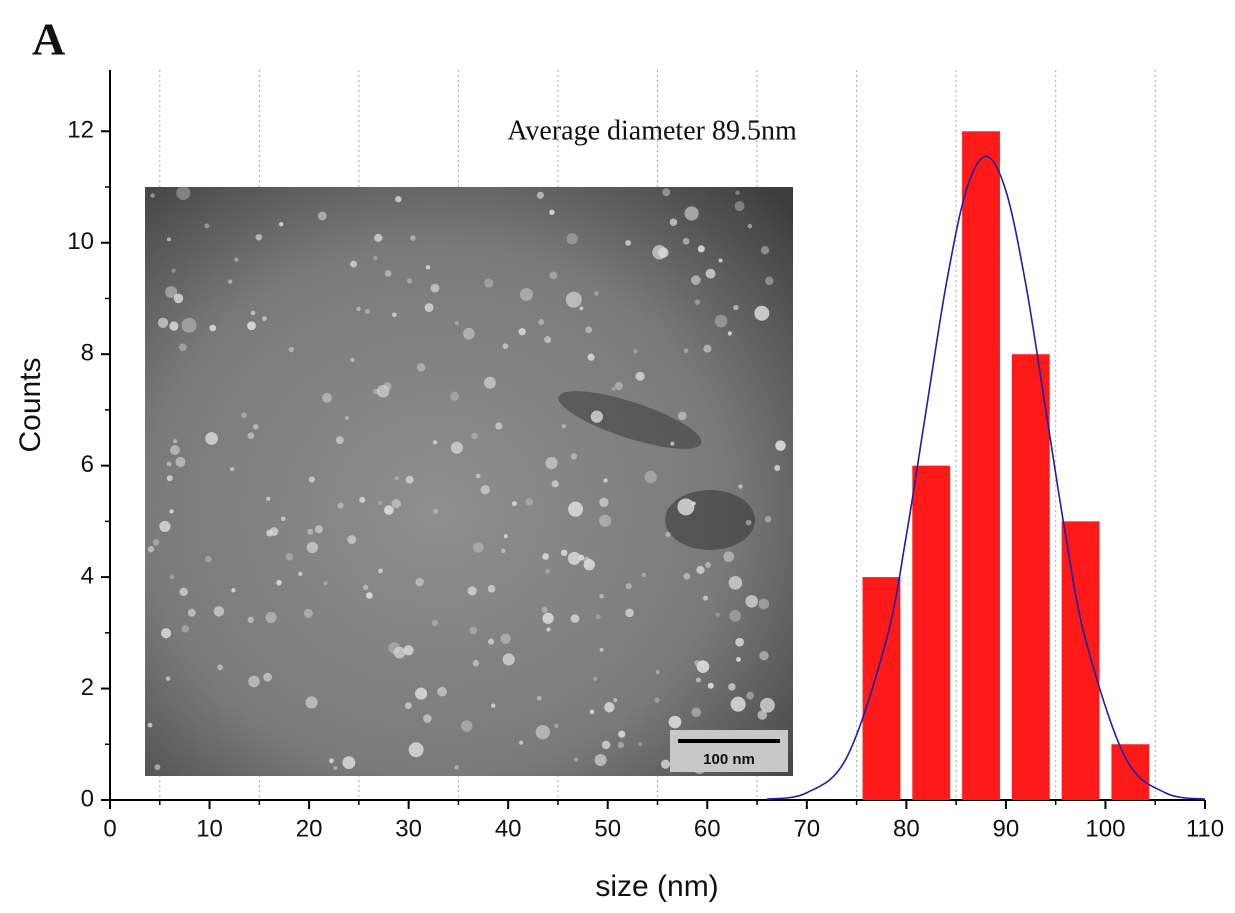 The height and width of the screenshot is (913, 1235). I want to click on x-tick-label: 70, so click(806, 828).